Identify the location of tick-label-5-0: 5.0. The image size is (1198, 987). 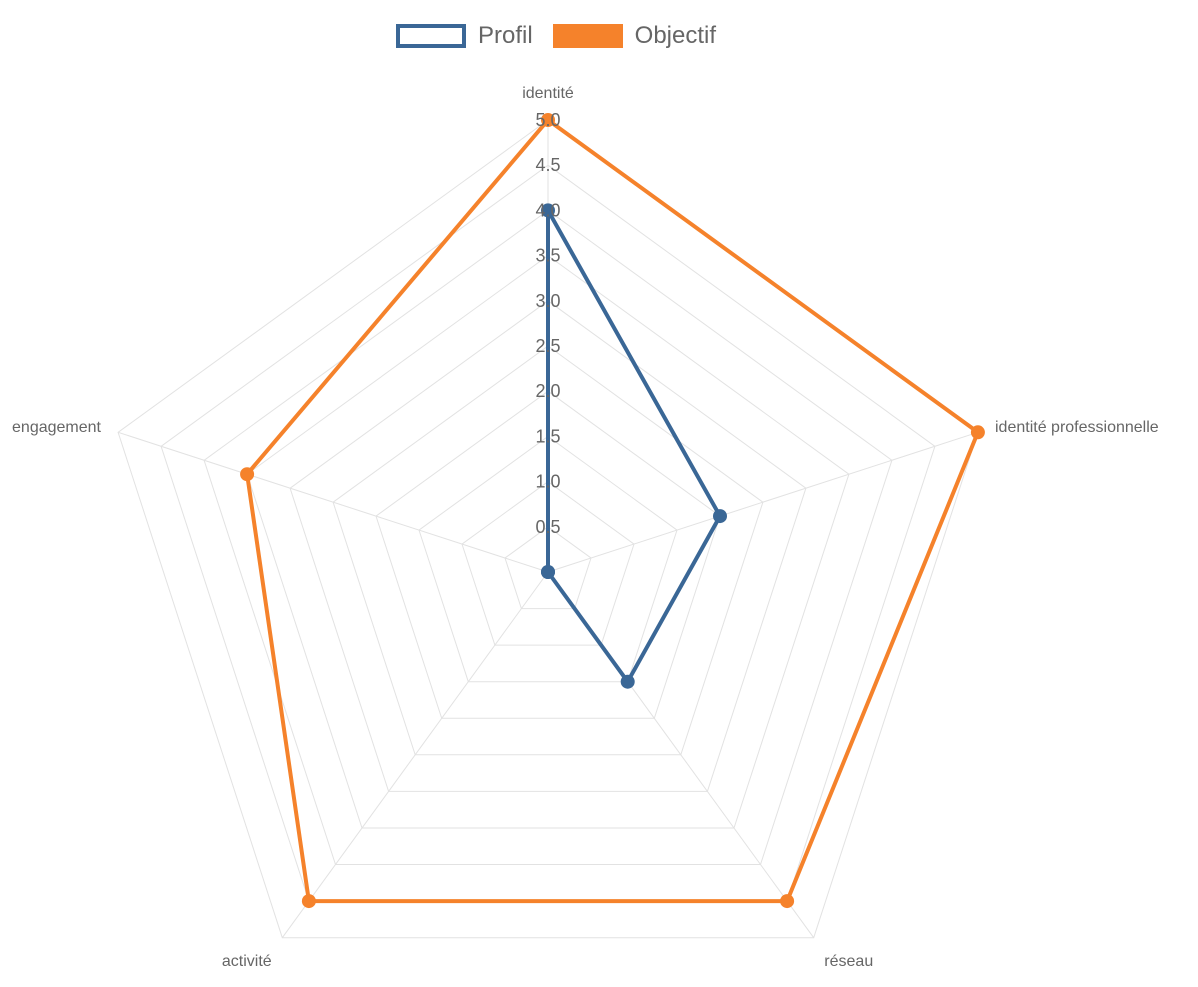
(547, 120).